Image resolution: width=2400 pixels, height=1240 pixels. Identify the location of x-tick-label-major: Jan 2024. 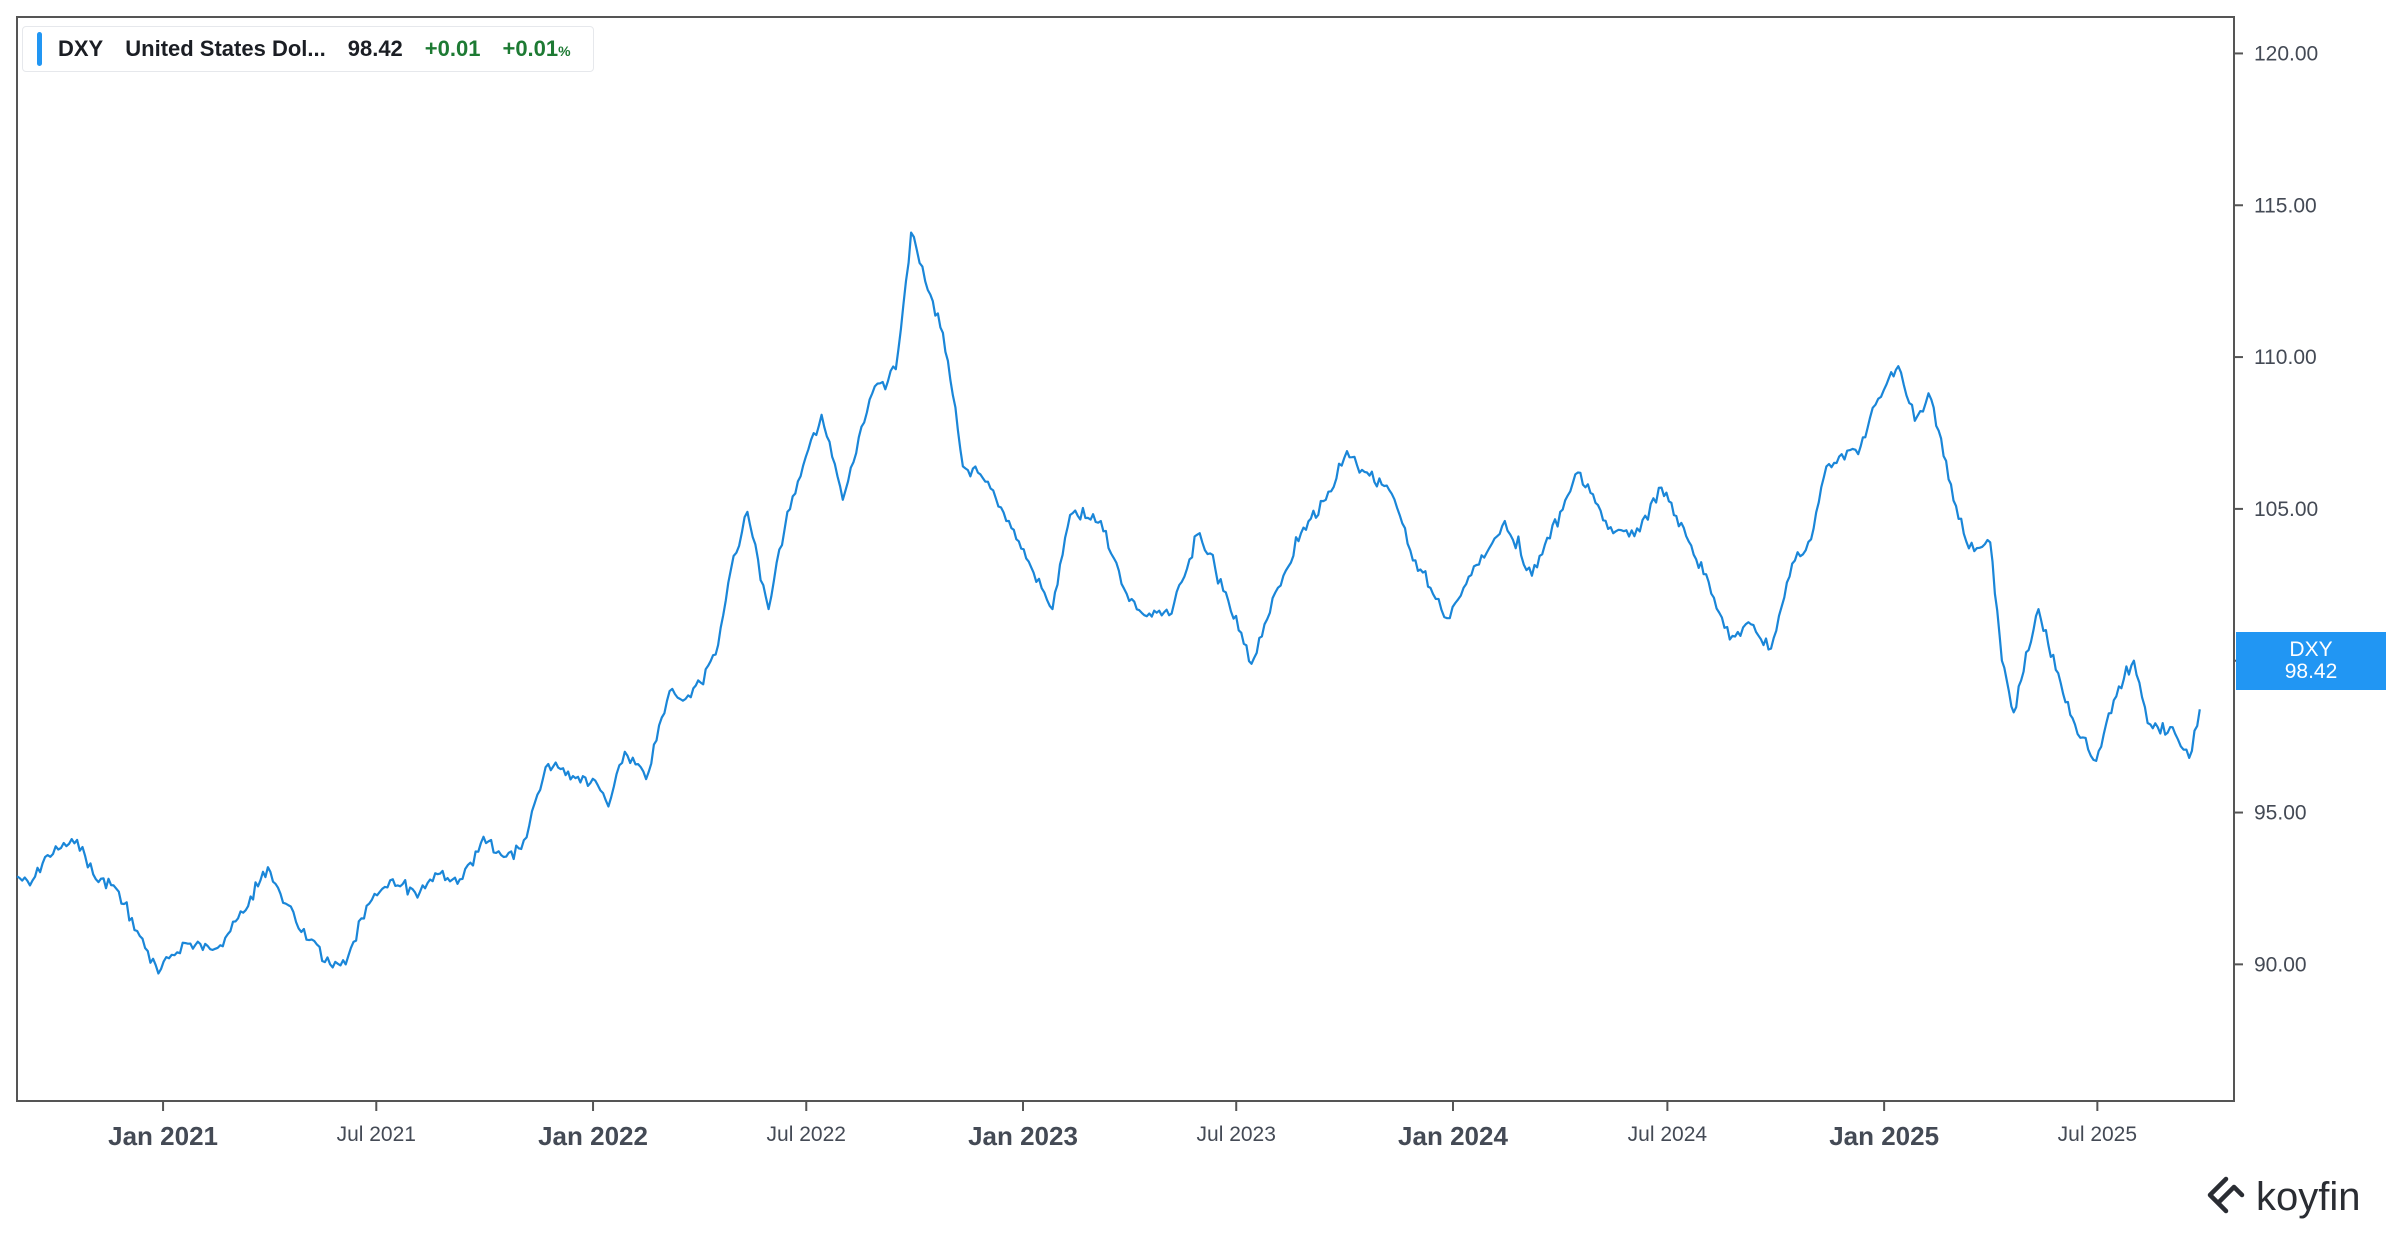
(1453, 1136).